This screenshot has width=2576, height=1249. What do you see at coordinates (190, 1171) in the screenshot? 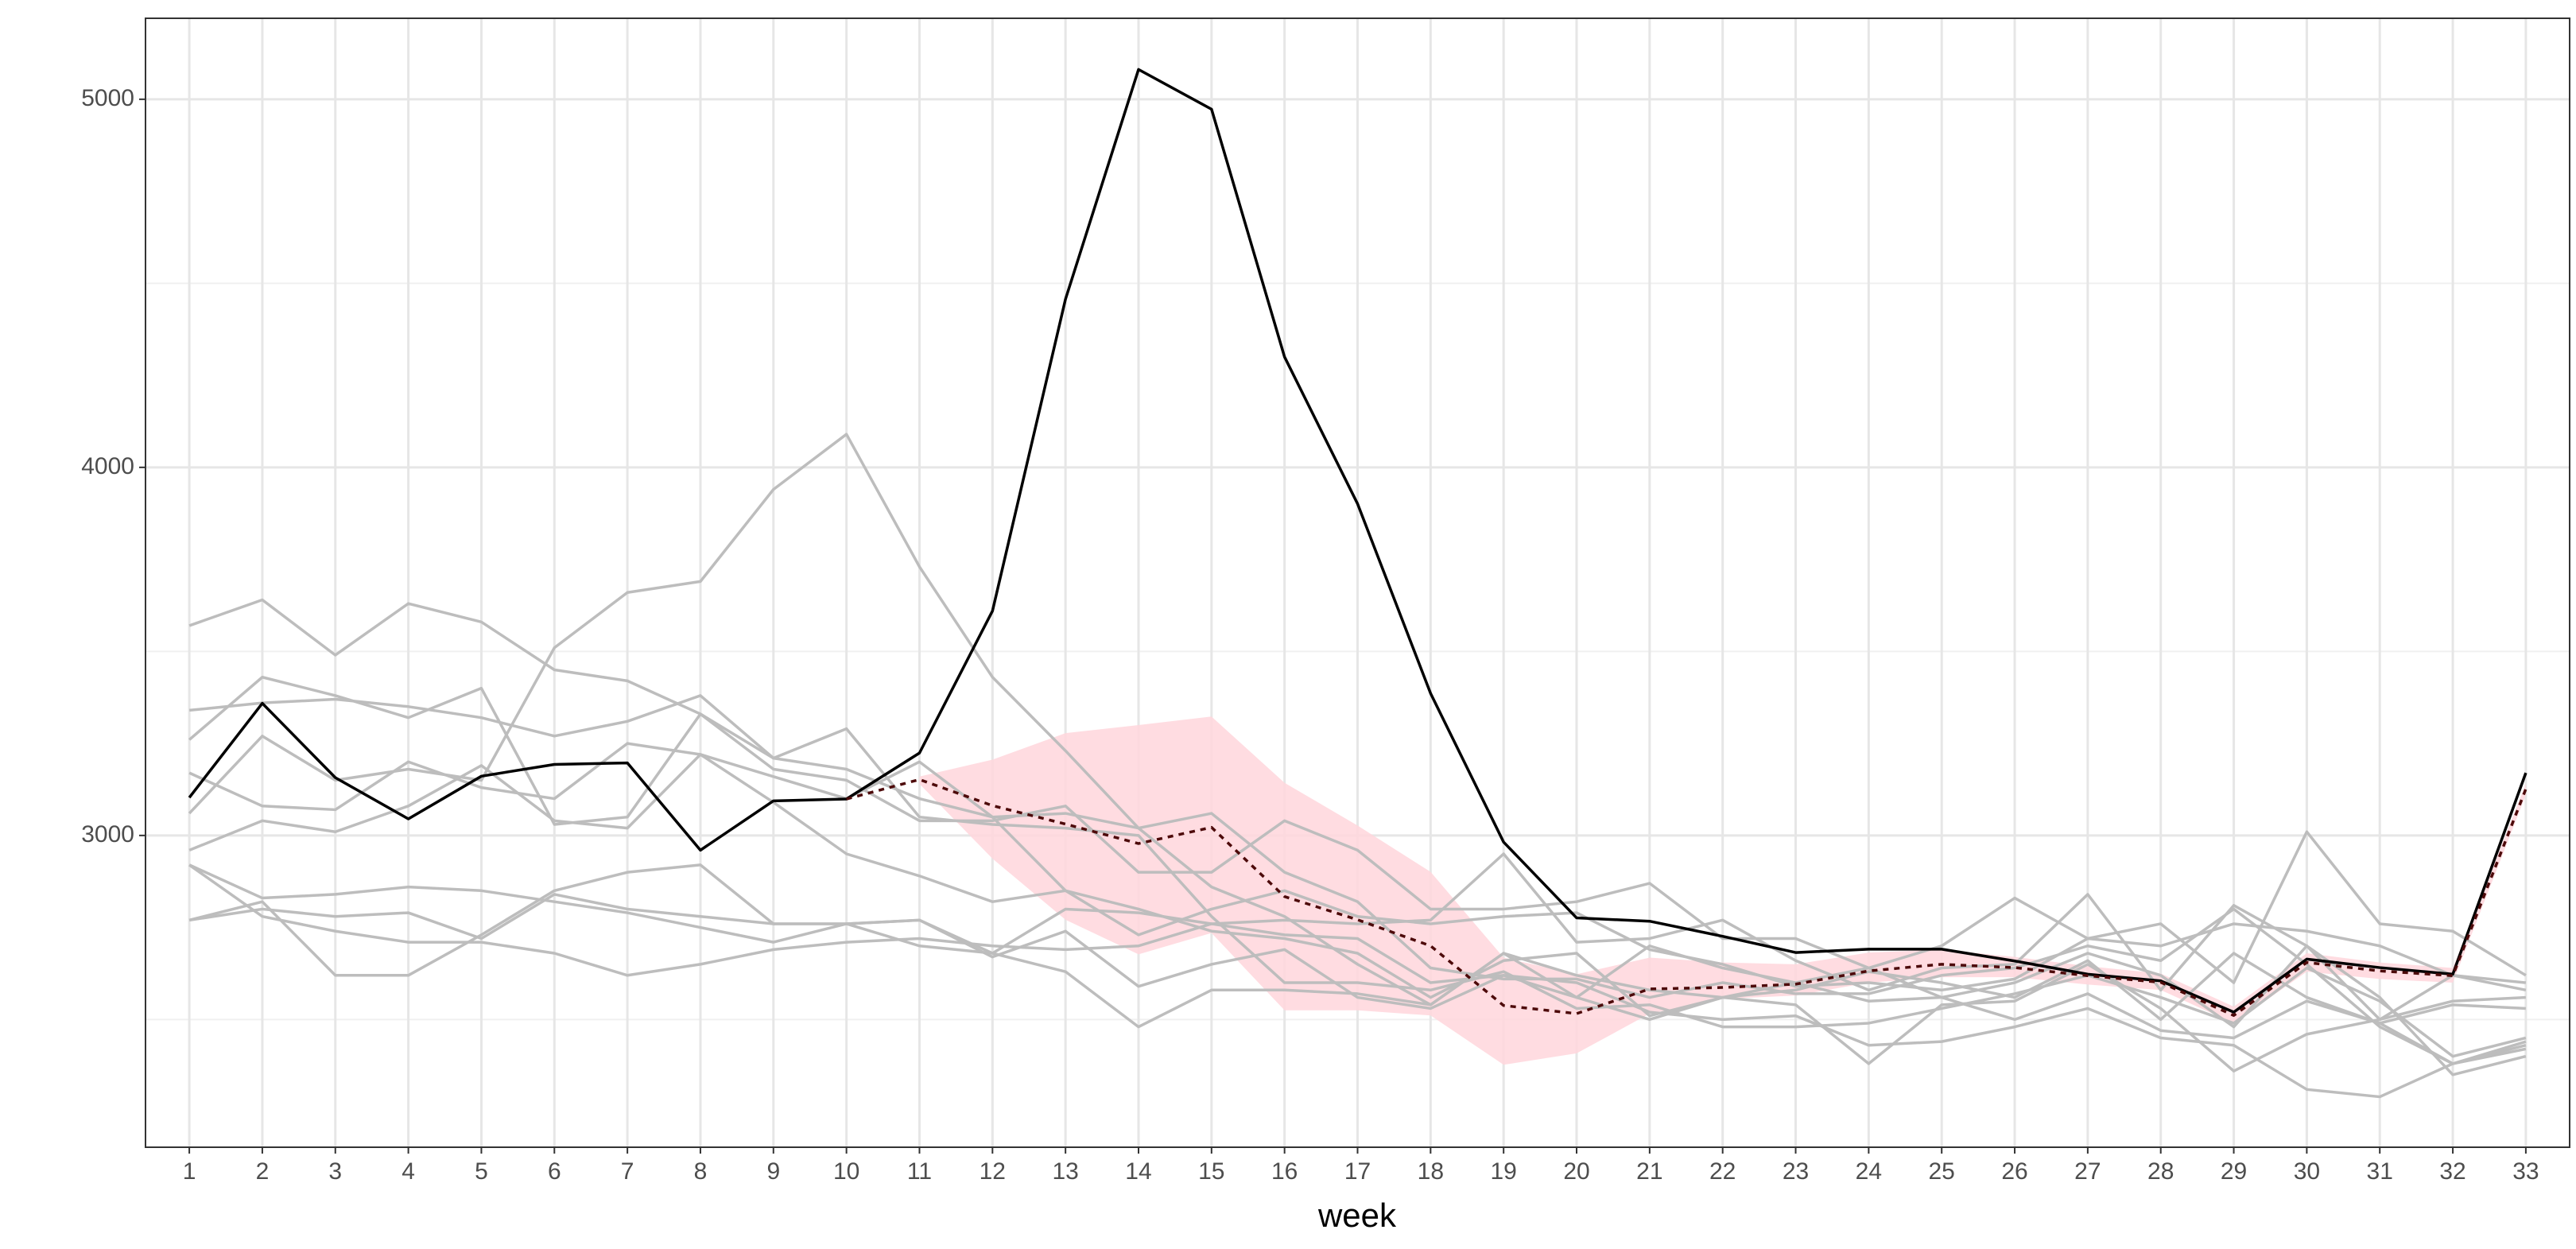
I see `x-tick-label: 1` at bounding box center [190, 1171].